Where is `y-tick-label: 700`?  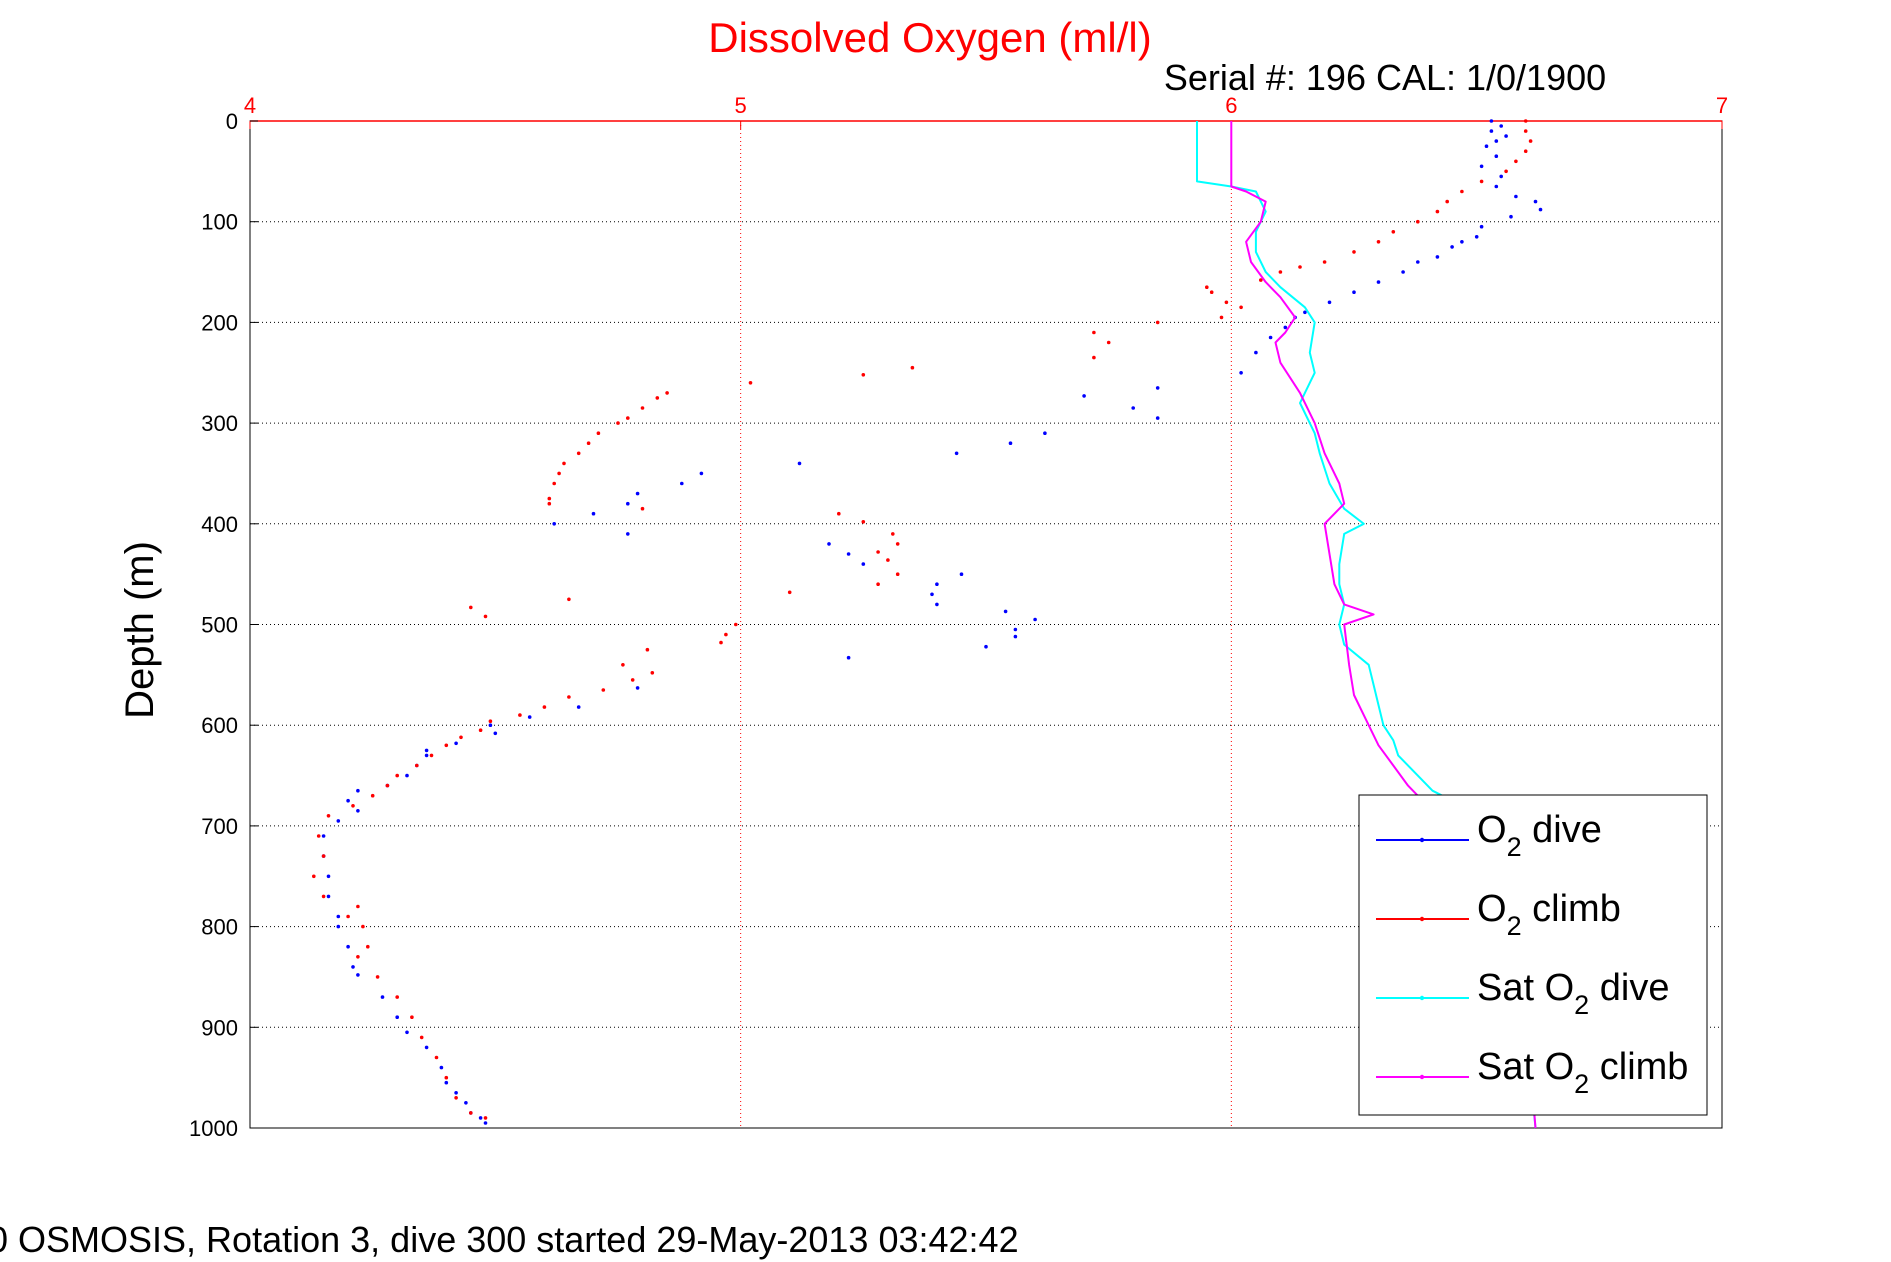
y-tick-label: 700 is located at coordinates (219, 826).